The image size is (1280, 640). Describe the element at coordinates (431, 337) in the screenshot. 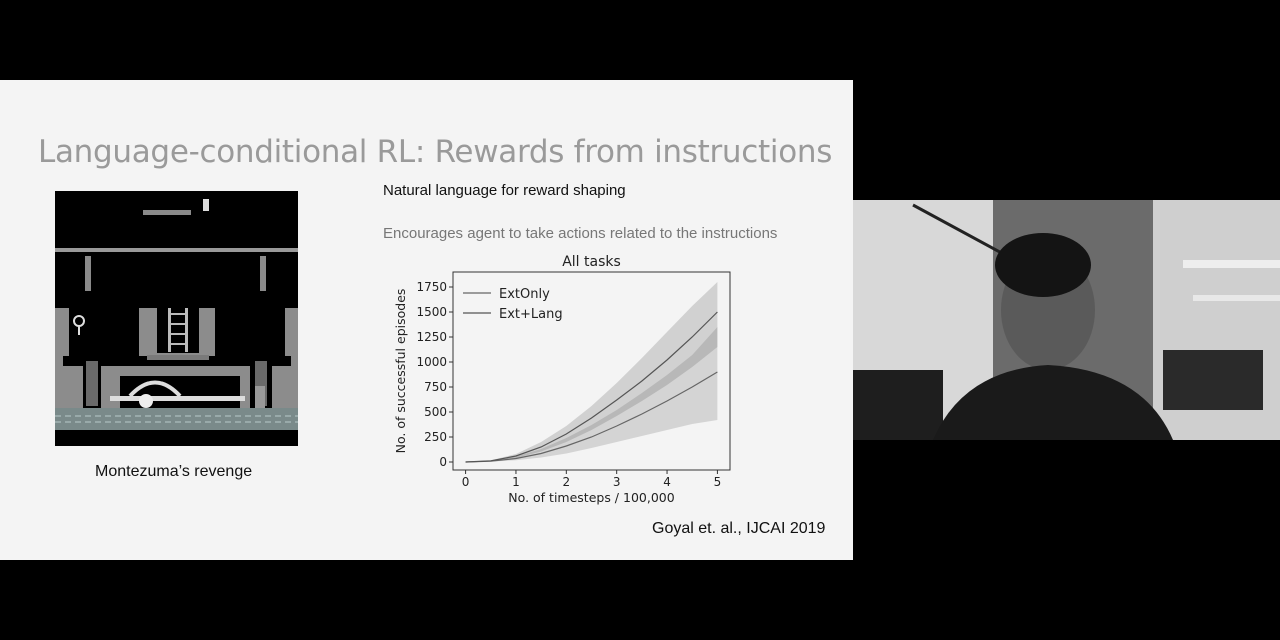

I see `y-tick-label: 1250` at that location.